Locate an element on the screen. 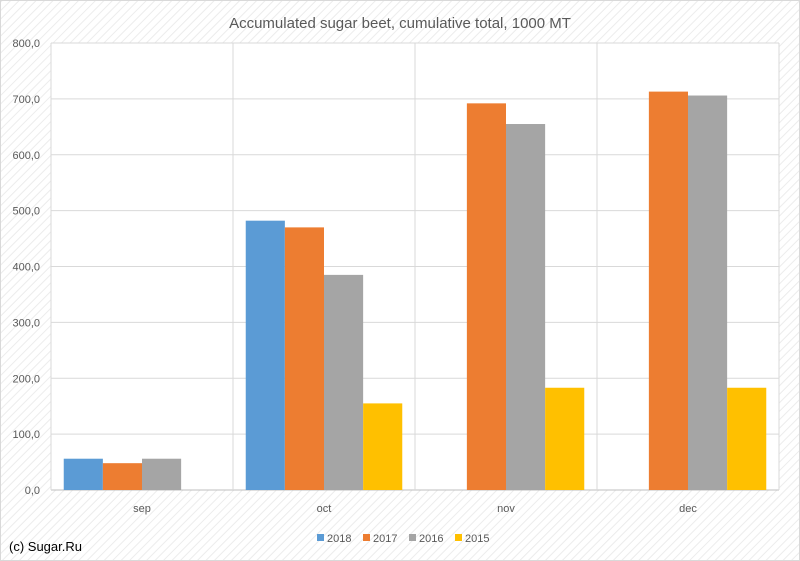 Image resolution: width=800 pixels, height=561 pixels. bar-2016-nov is located at coordinates (526, 307).